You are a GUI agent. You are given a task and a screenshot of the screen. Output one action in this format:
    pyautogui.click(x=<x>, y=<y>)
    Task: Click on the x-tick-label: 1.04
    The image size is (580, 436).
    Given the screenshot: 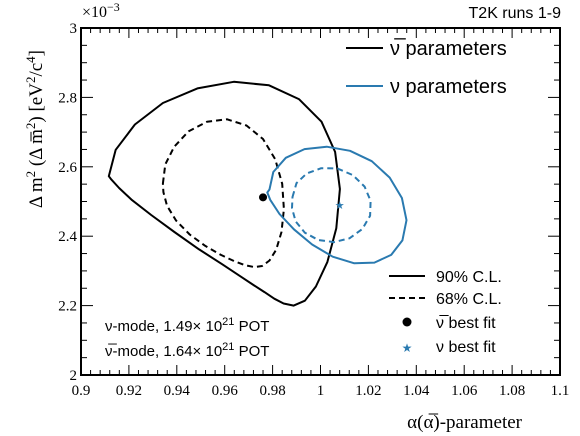 What is the action you would take?
    pyautogui.click(x=416, y=391)
    